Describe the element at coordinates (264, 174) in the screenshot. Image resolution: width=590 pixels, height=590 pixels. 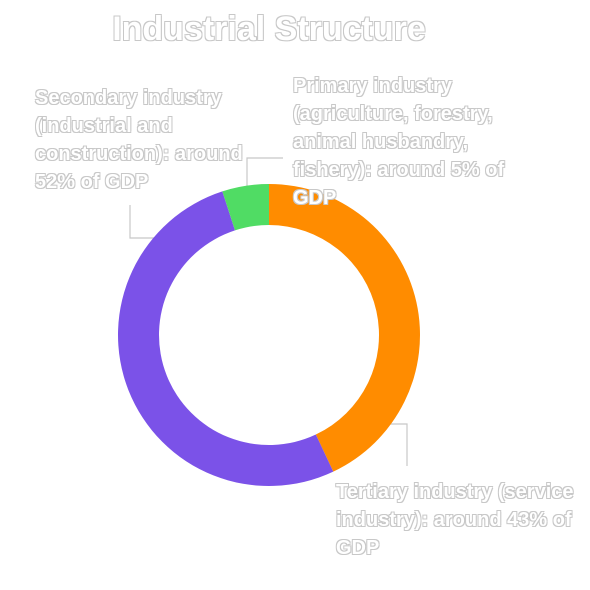
I see `leader-line` at that location.